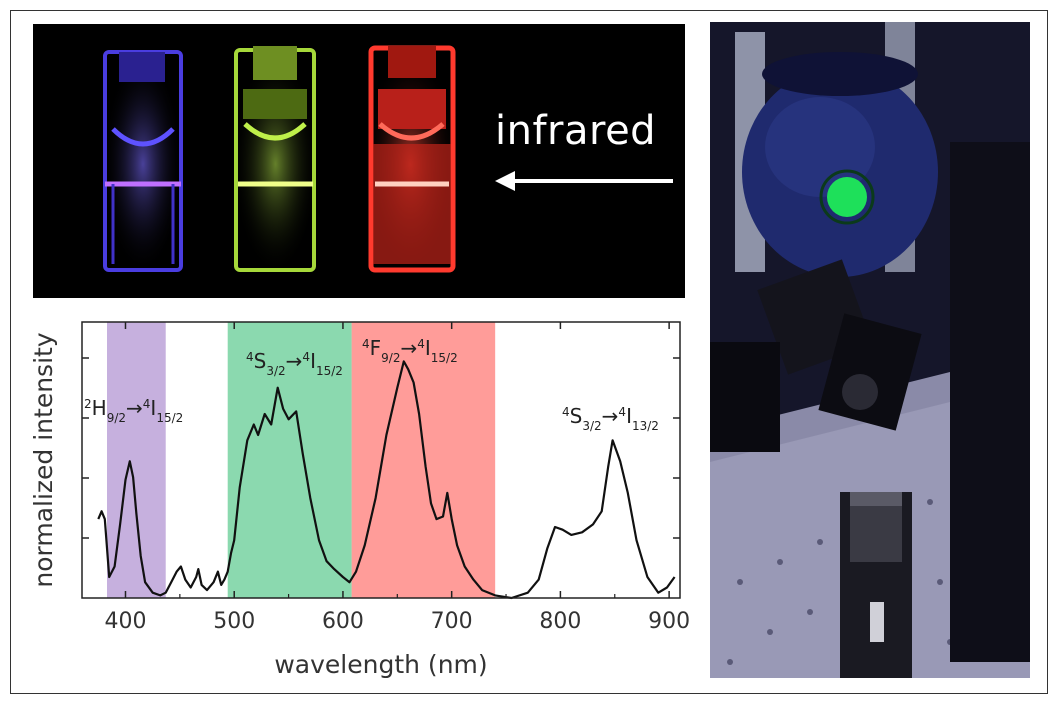  I want to click on cuvette-green, so click(275, 160).